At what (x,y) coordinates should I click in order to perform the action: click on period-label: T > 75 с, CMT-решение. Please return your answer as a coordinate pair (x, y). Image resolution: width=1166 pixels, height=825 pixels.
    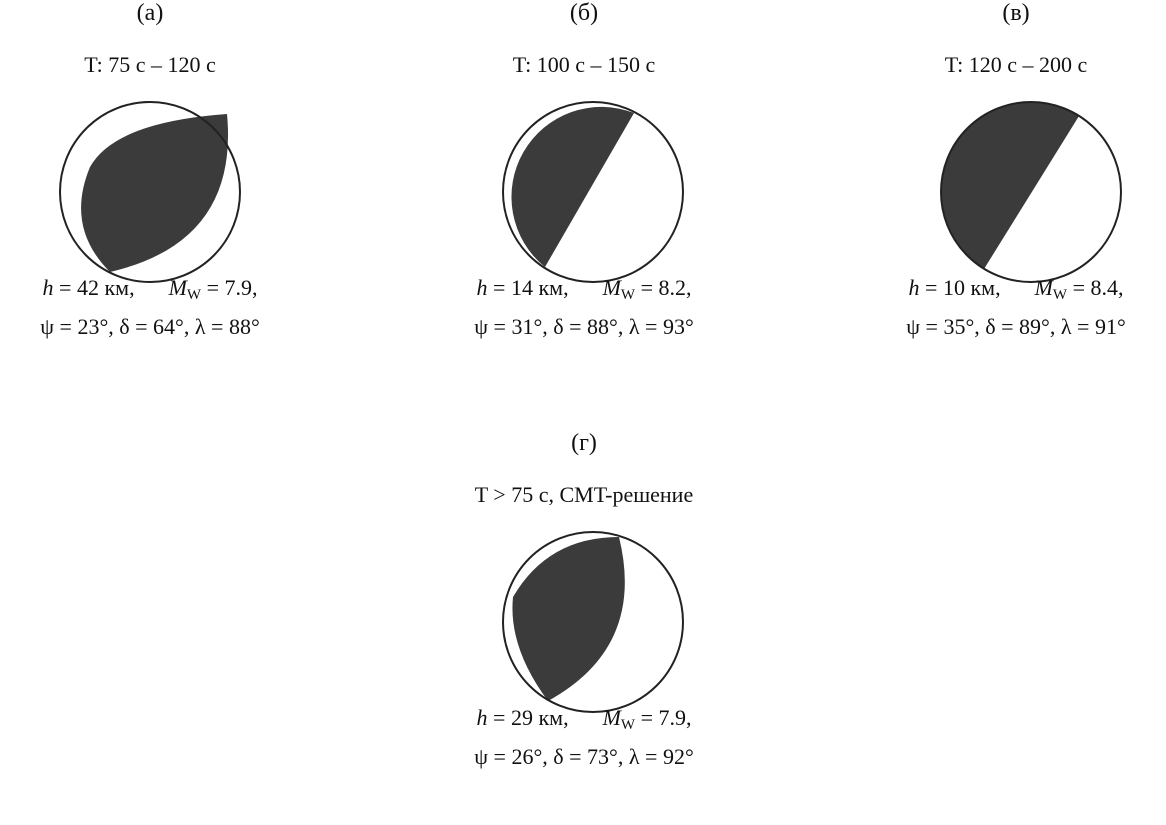
    Looking at the image, I should click on (584, 494).